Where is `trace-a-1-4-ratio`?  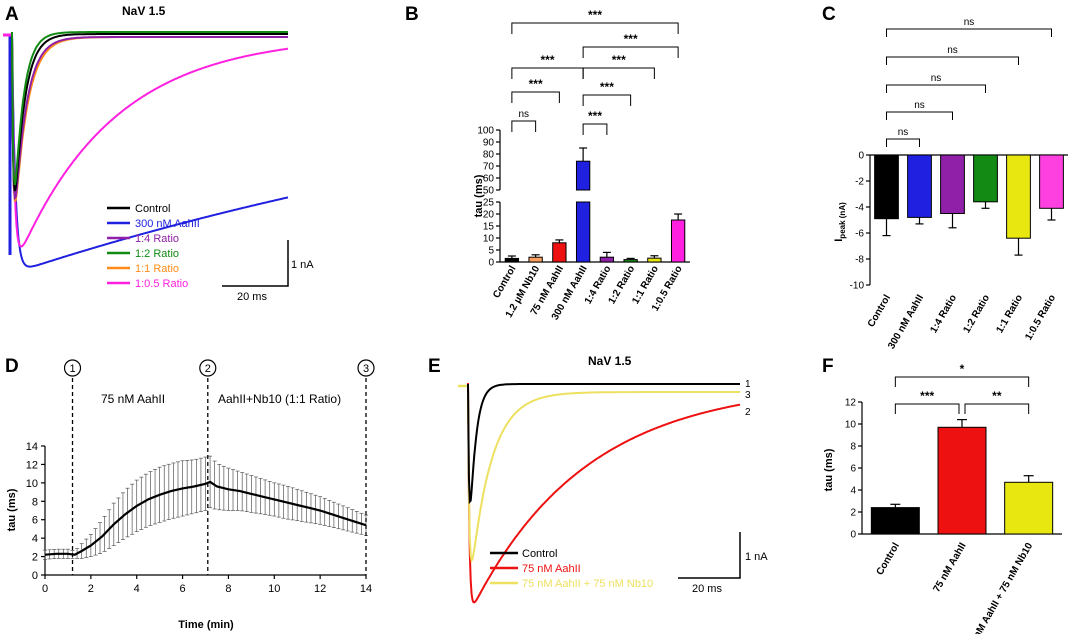 trace-a-1-4-ratio is located at coordinates (149, 118).